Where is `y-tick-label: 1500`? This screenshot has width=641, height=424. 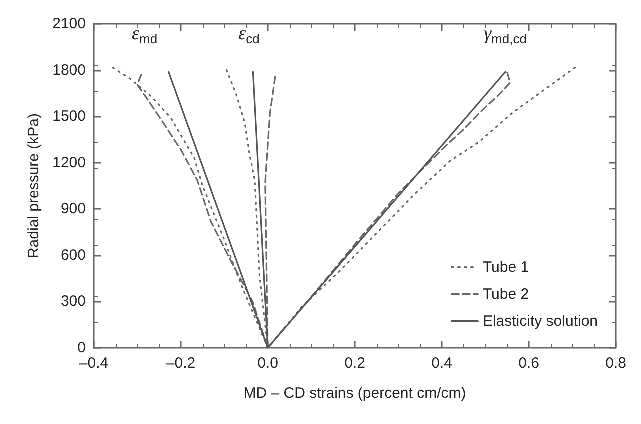
y-tick-label: 1500 is located at coordinates (69, 117).